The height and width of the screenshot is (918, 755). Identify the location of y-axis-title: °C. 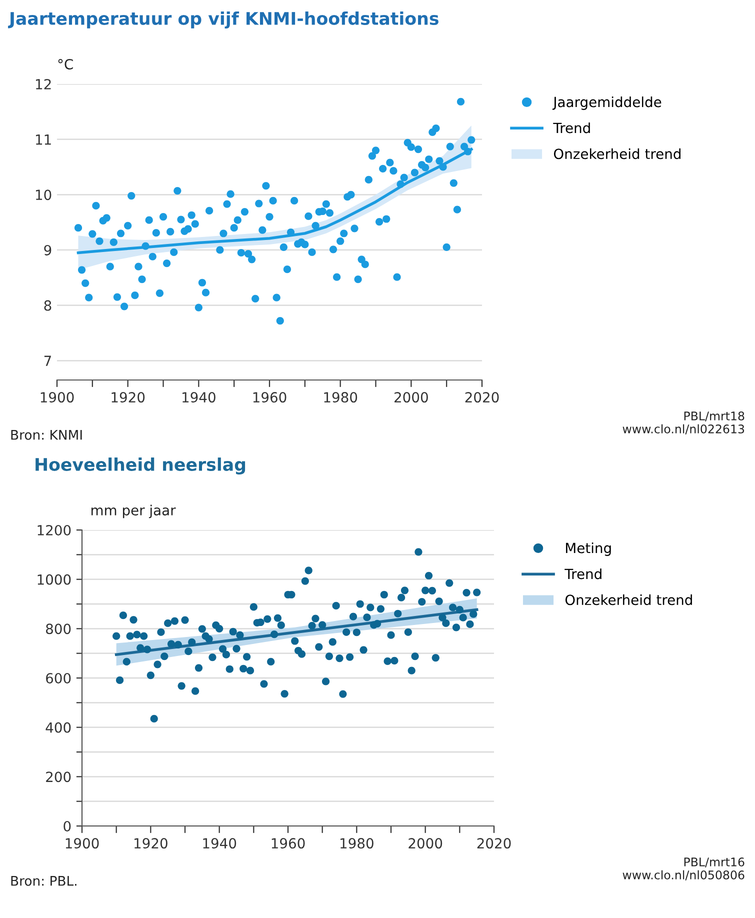
(65, 64).